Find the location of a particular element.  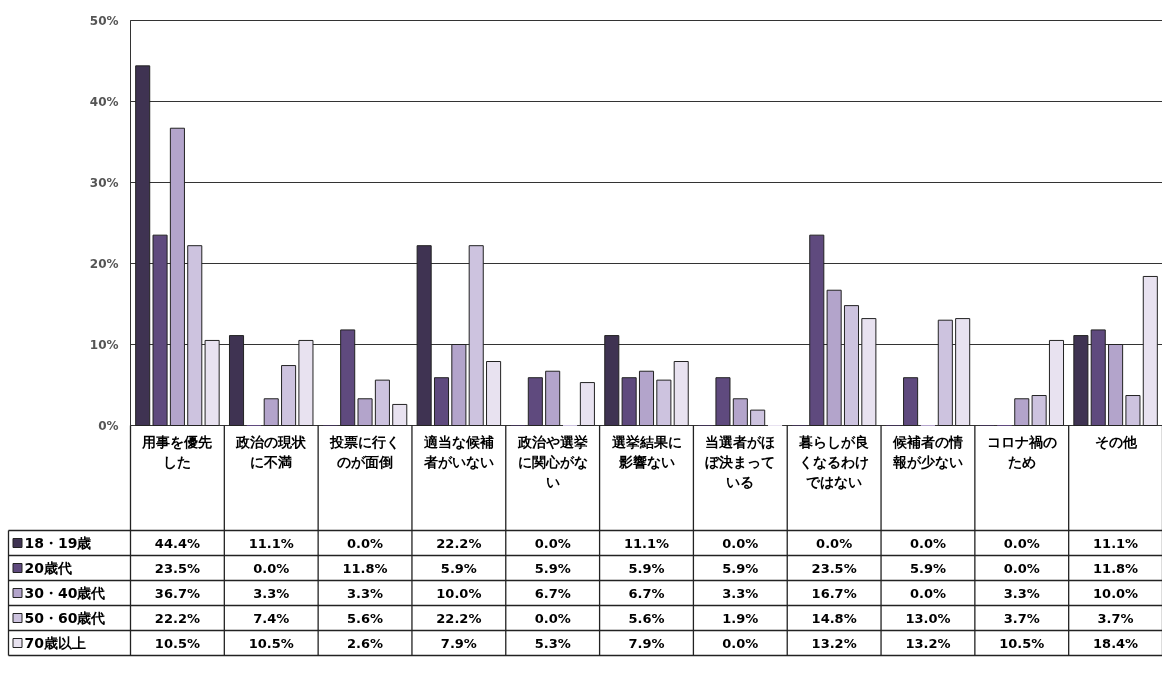

data-label: 7.4% is located at coordinates (271, 618).